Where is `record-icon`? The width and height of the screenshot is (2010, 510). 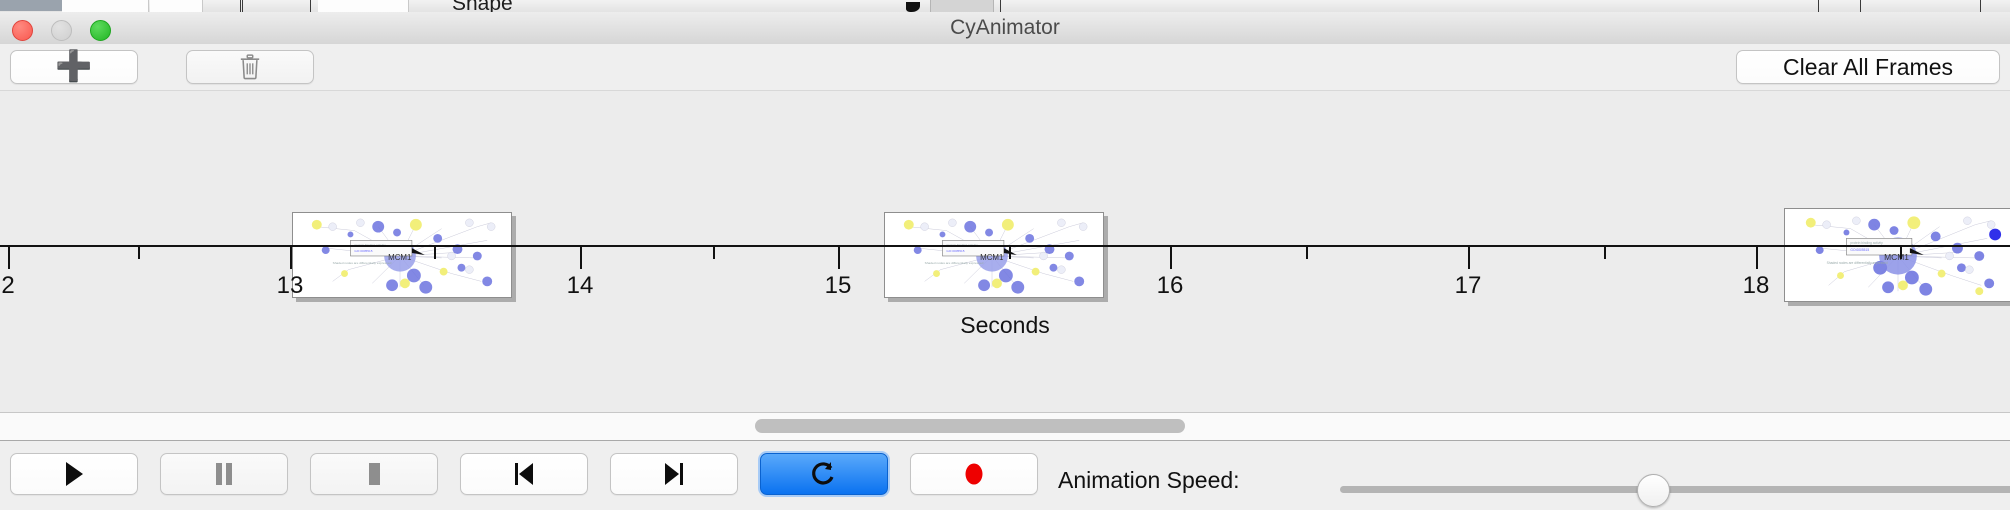
record-icon is located at coordinates (974, 474).